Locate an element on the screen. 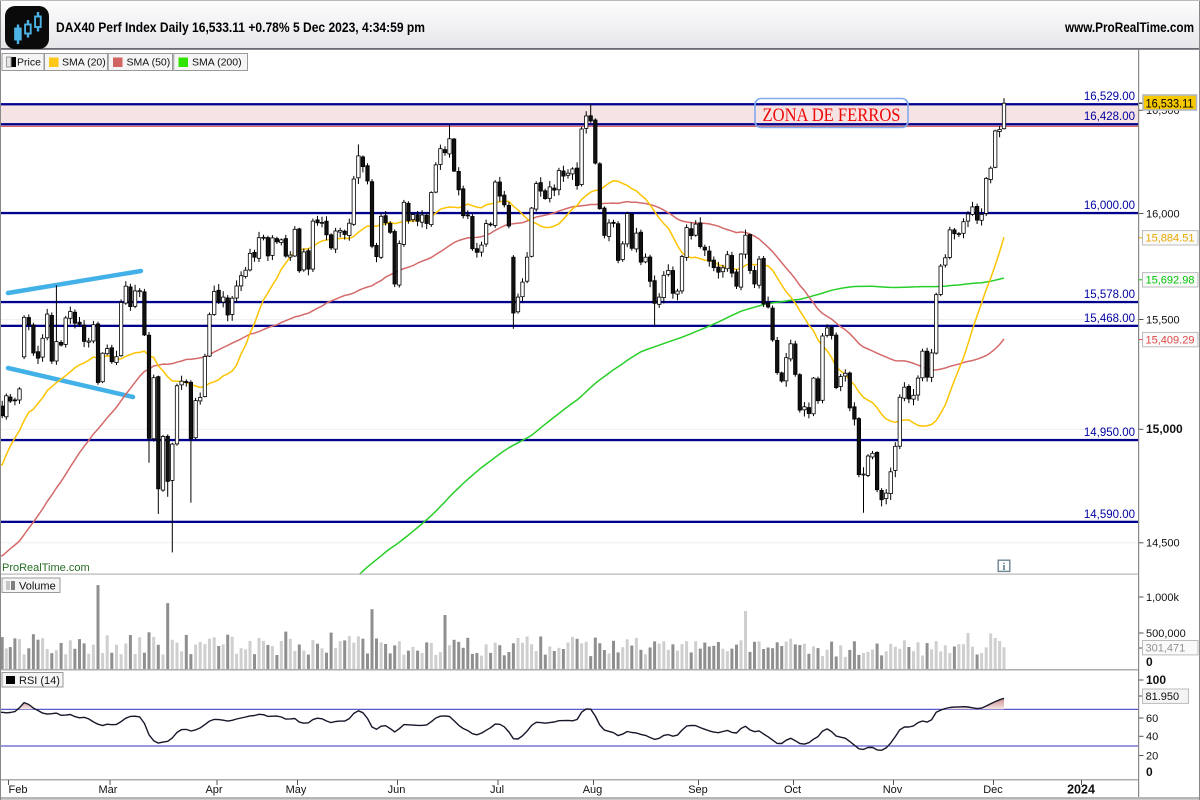 The image size is (1200, 800). svg-text: 20 is located at coordinates (1152, 756).